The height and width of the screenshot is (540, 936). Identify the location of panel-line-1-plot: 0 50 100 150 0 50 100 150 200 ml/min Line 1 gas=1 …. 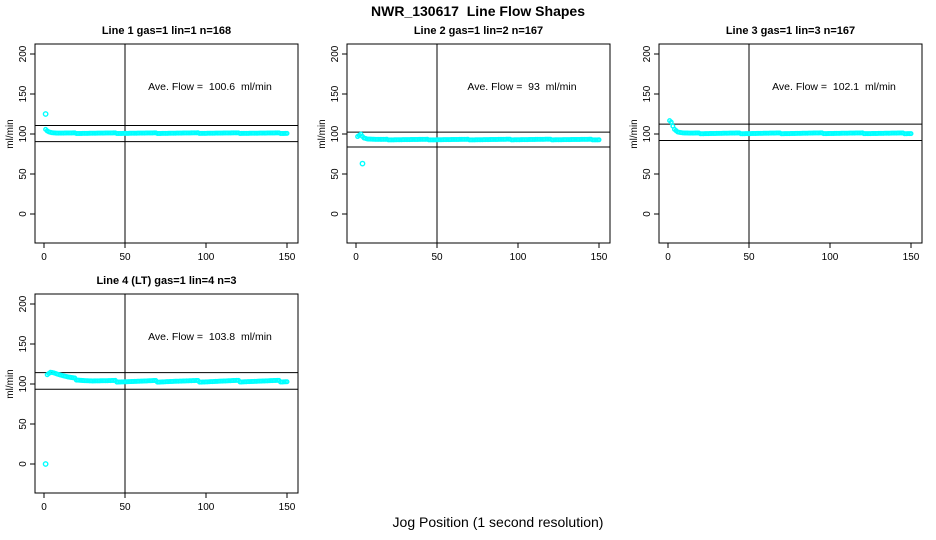
(152, 144).